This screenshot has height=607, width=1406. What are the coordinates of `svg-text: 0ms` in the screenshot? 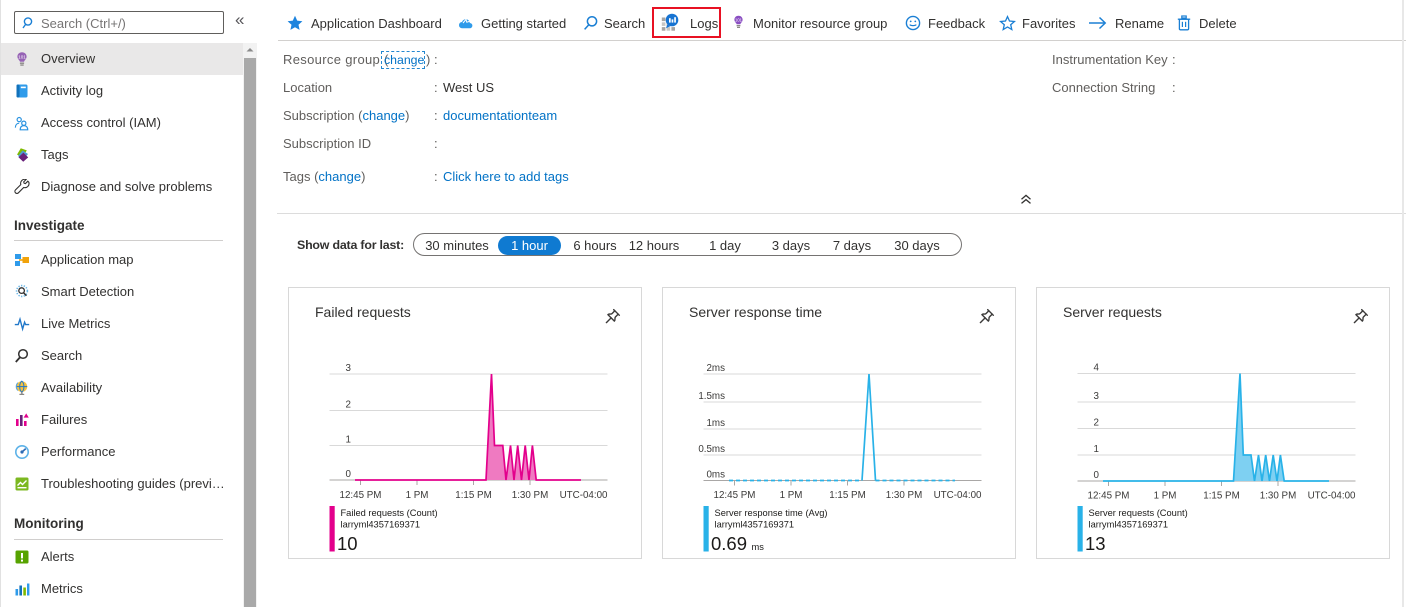 It's located at (715, 475).